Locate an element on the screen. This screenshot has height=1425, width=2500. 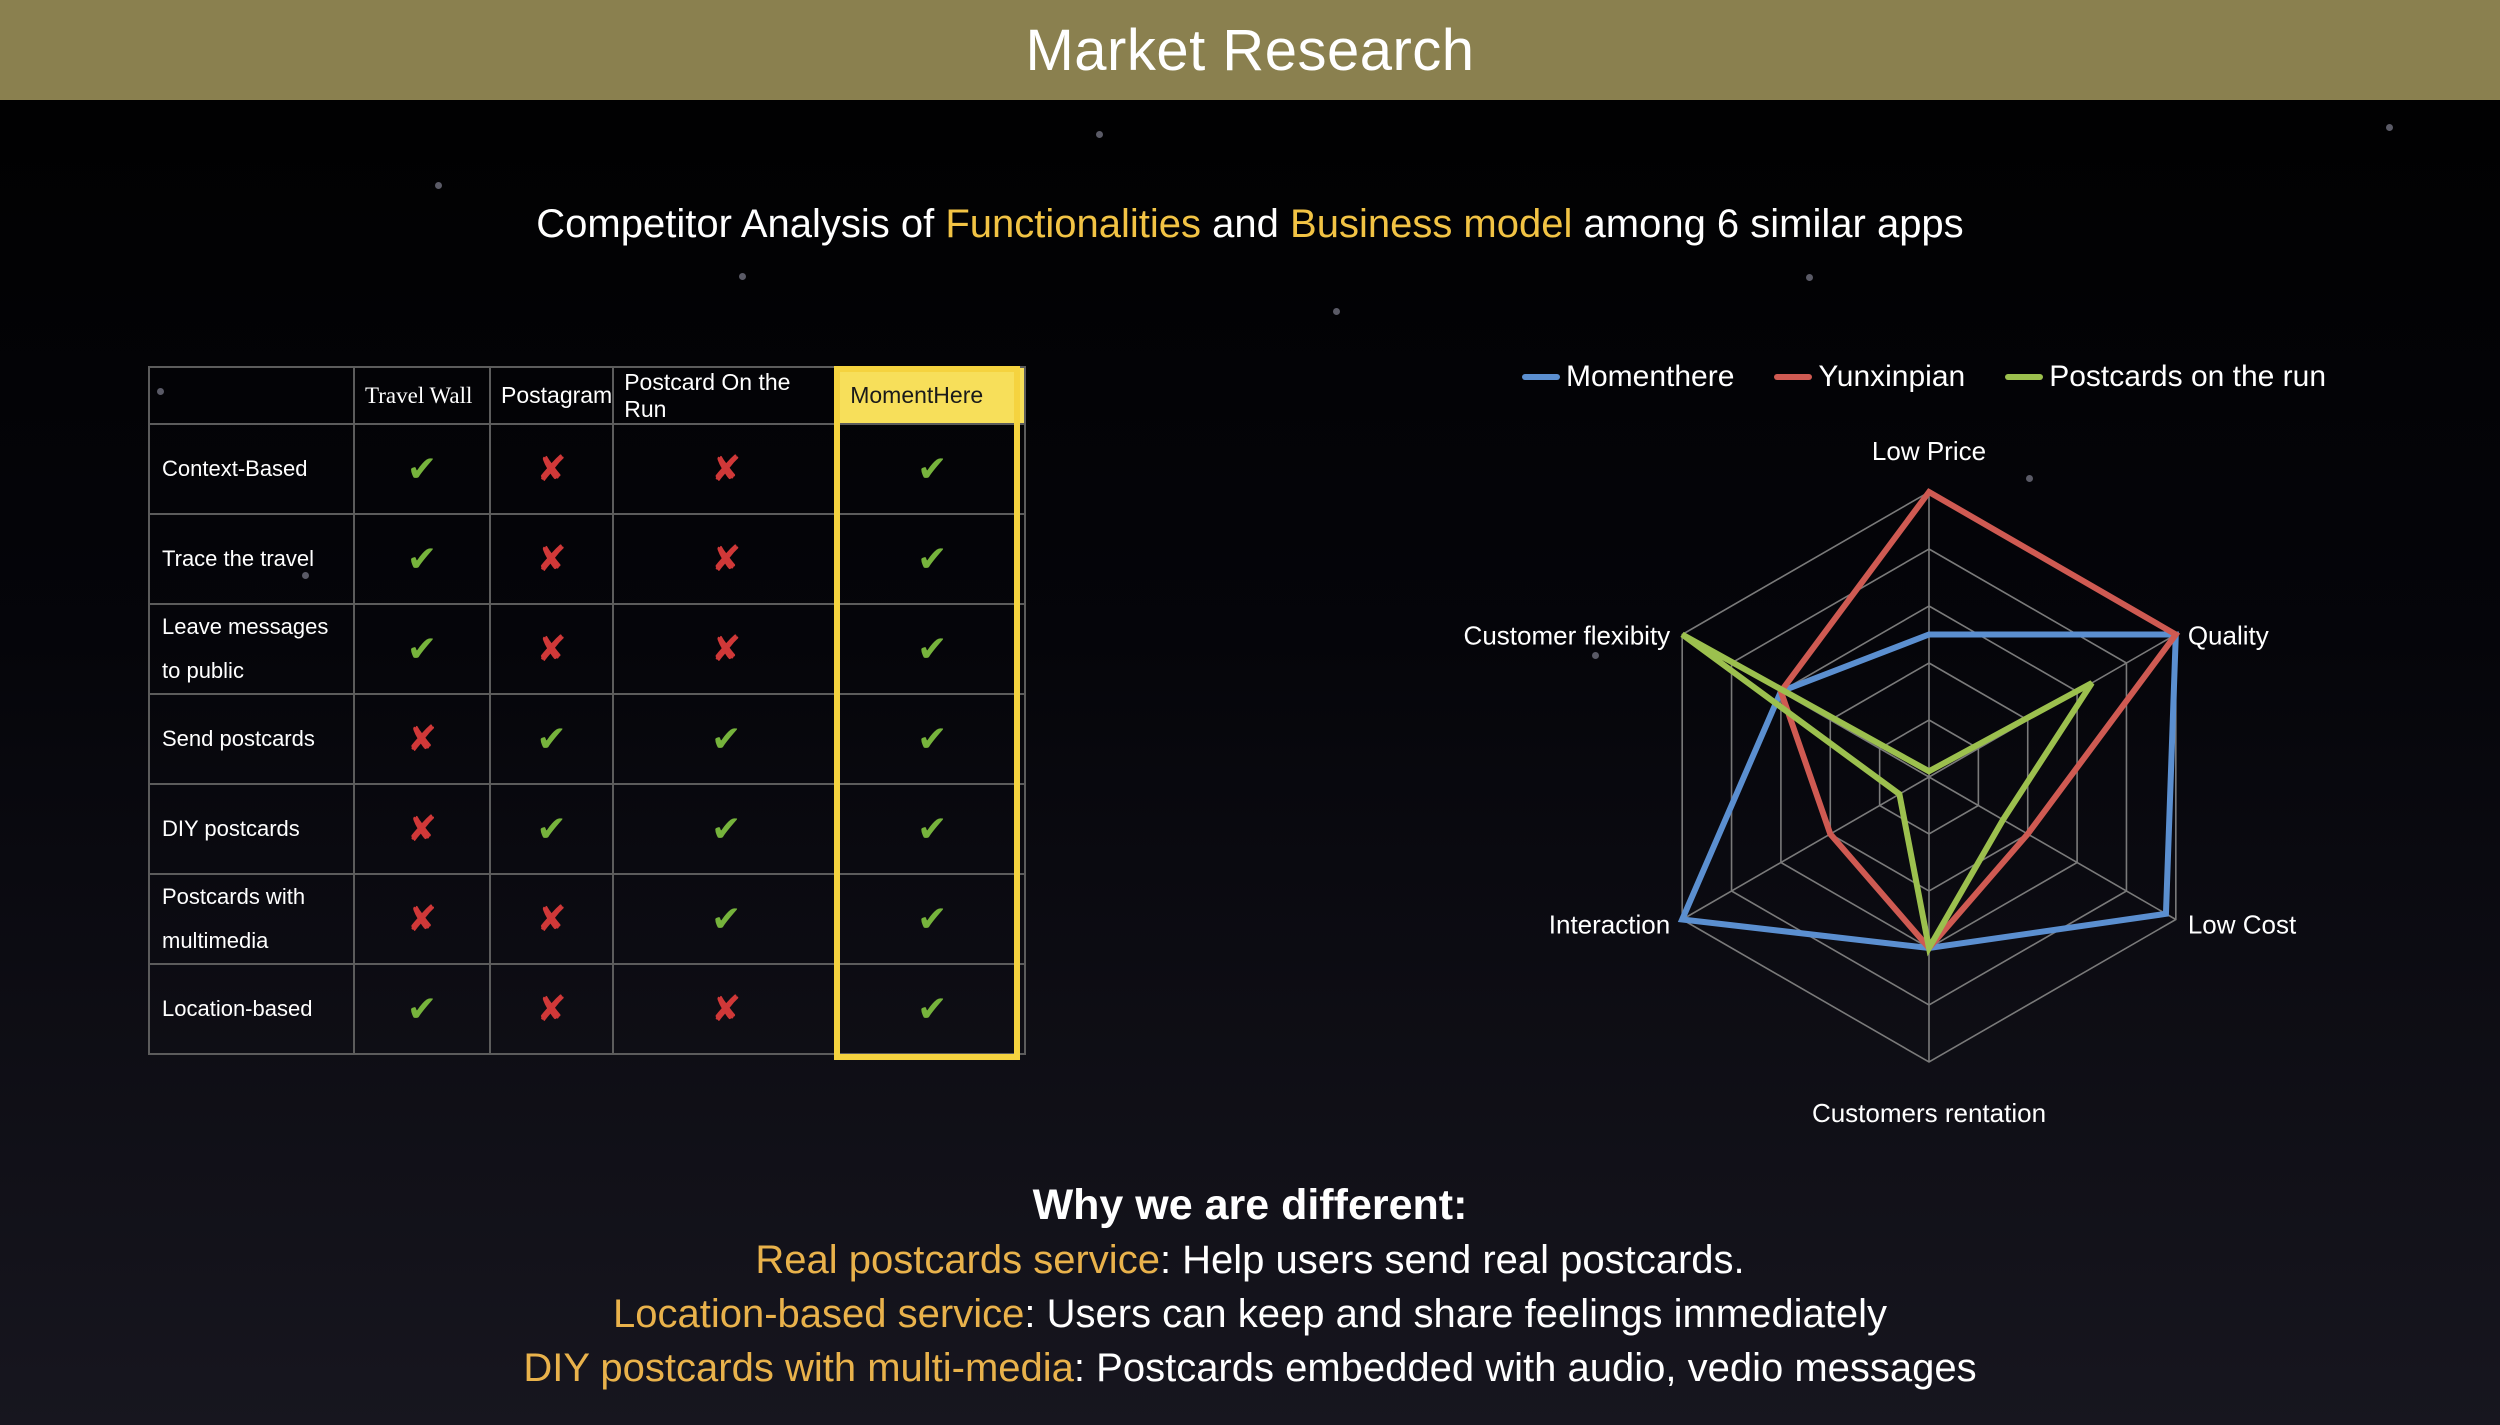
legend-item-yunxinpian: Yunxinpian is located at coordinates (1869, 377).